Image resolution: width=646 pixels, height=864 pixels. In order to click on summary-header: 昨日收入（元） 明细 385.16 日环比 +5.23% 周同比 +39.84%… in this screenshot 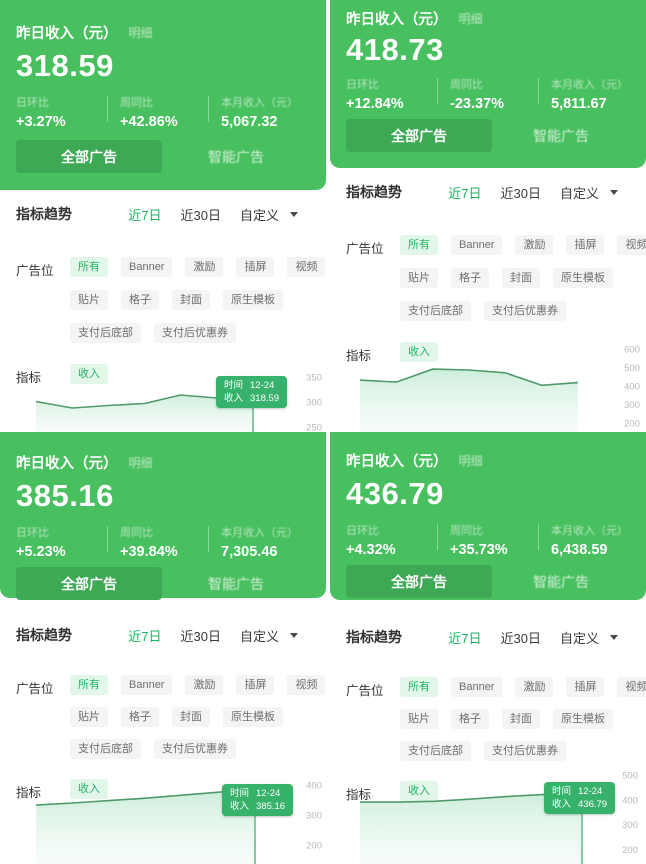, I will do `click(163, 516)`.